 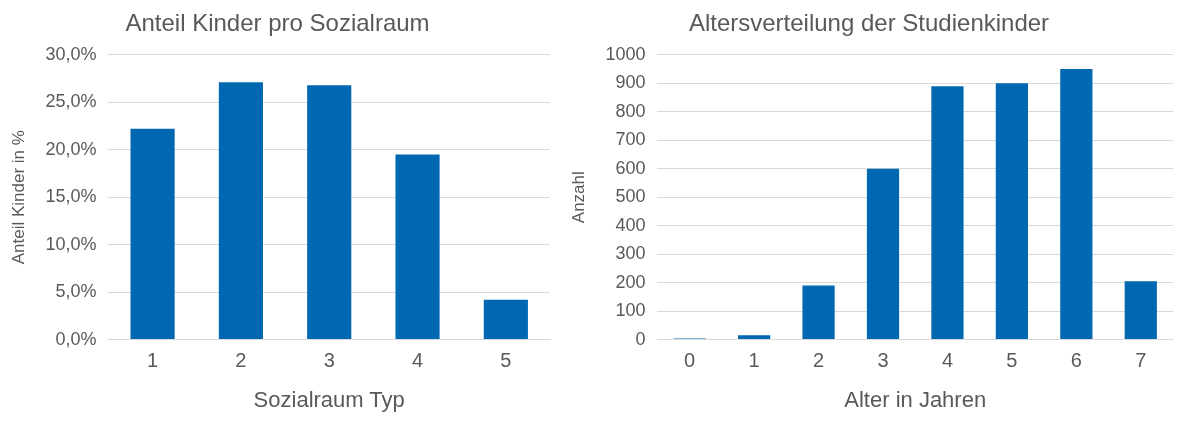 What do you see at coordinates (630, 196) in the screenshot?
I see `y-tick-label: 500` at bounding box center [630, 196].